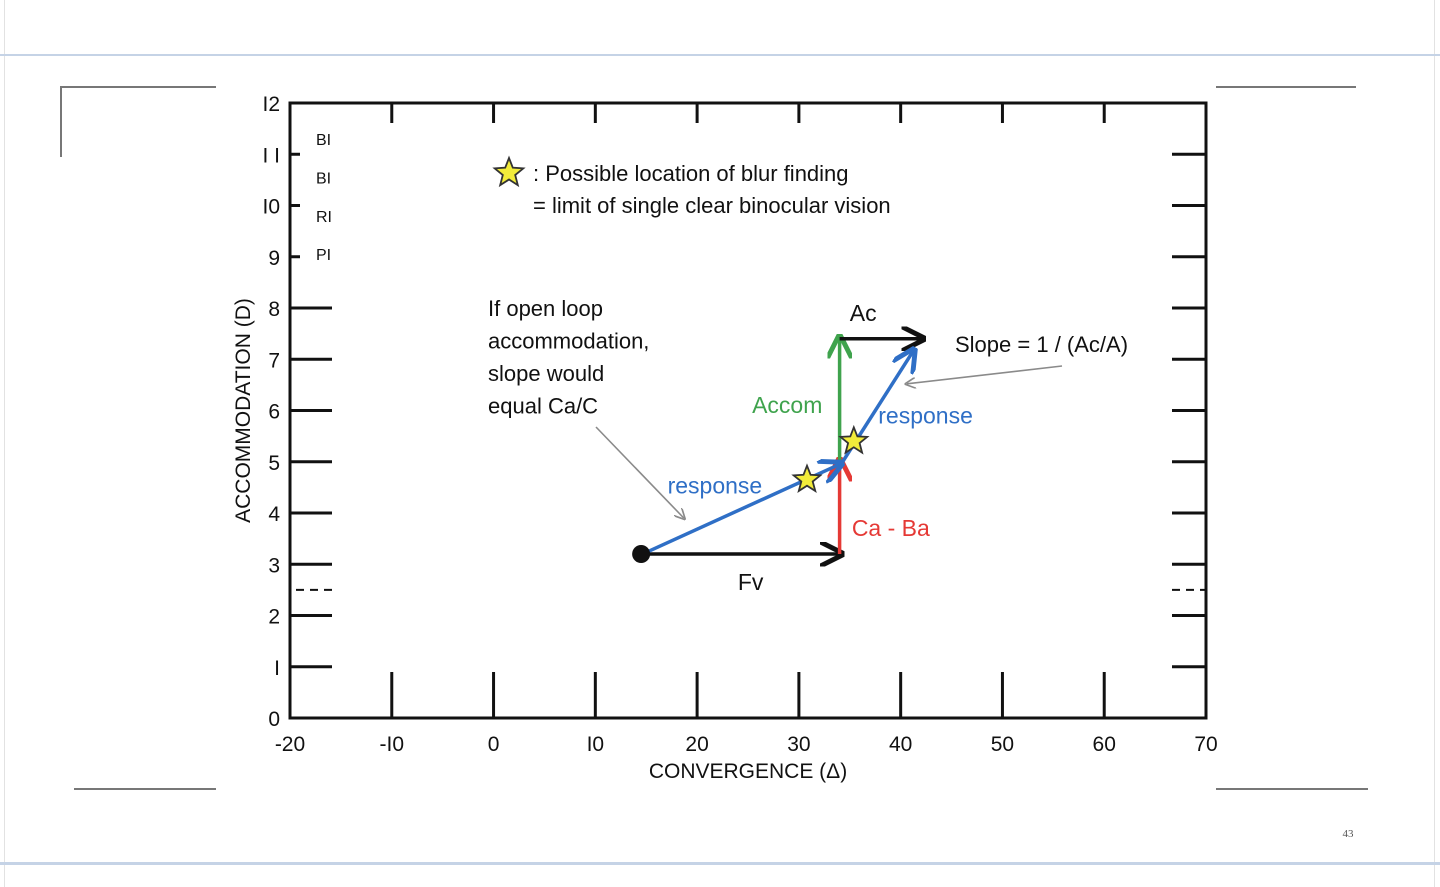 Image resolution: width=1440 pixels, height=887 pixels. What do you see at coordinates (1002, 744) in the screenshot?
I see `x-tick-label: 50` at bounding box center [1002, 744].